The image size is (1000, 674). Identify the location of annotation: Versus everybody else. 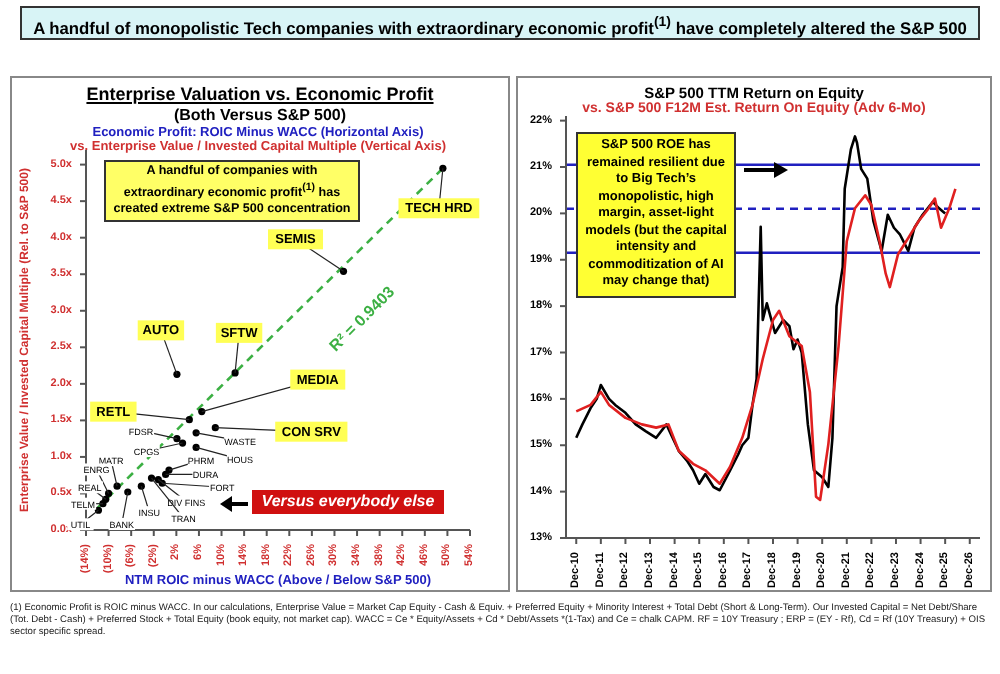
(348, 502).